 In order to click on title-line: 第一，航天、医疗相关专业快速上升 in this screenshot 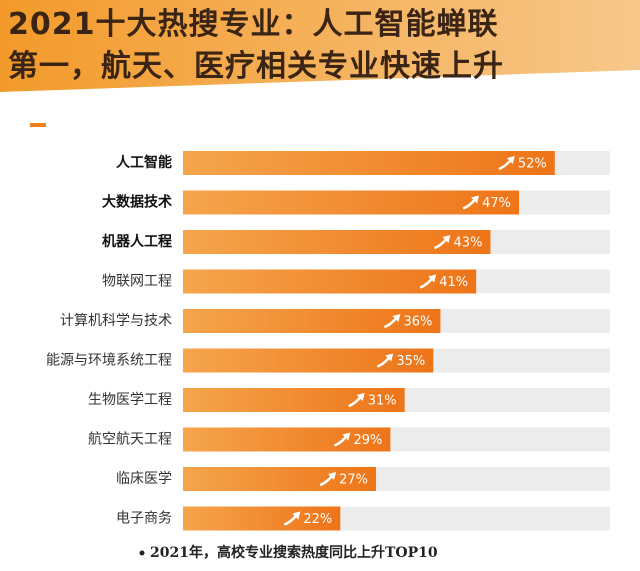, I will do `click(256, 66)`.